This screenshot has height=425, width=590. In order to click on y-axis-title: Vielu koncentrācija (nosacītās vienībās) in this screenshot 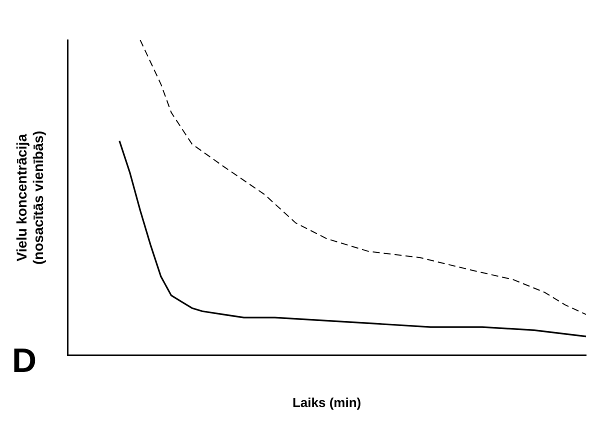, I will do `click(29, 197)`.